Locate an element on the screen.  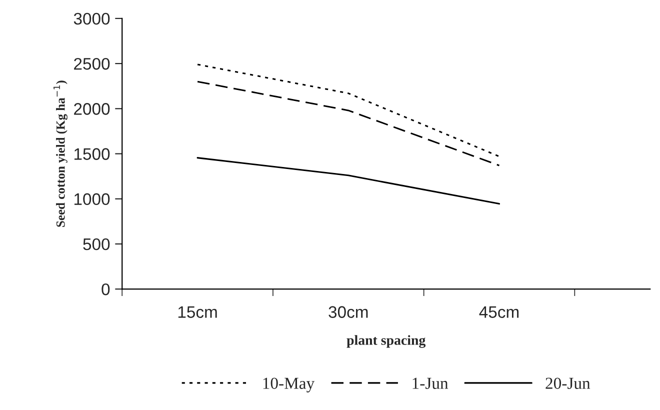
x-axis-title: plant spacing is located at coordinates (386, 341).